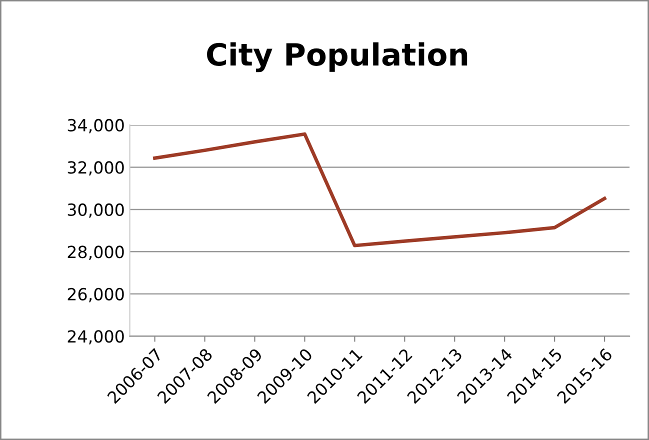  I want to click on y-tick-label: 34,000, so click(96, 126).